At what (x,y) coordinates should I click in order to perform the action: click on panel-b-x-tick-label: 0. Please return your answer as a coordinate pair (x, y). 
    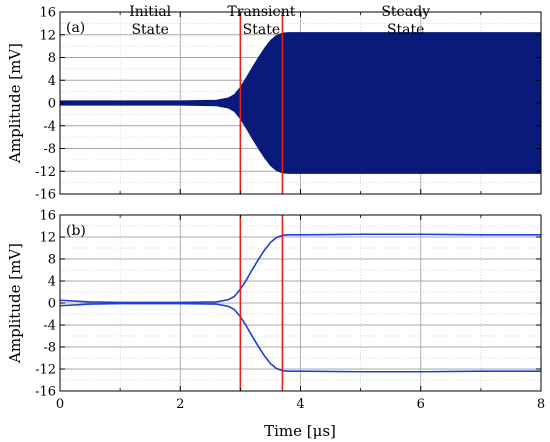
    Looking at the image, I should click on (60, 404).